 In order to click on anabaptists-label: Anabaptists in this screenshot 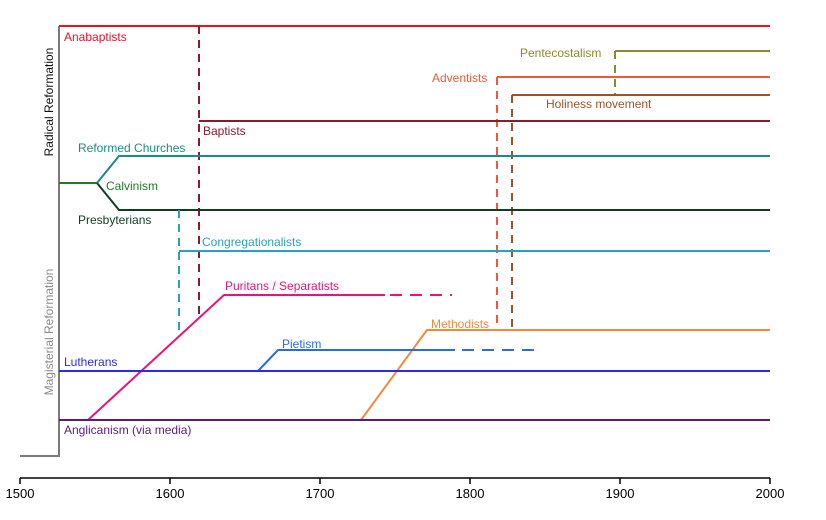, I will do `click(95, 37)`.